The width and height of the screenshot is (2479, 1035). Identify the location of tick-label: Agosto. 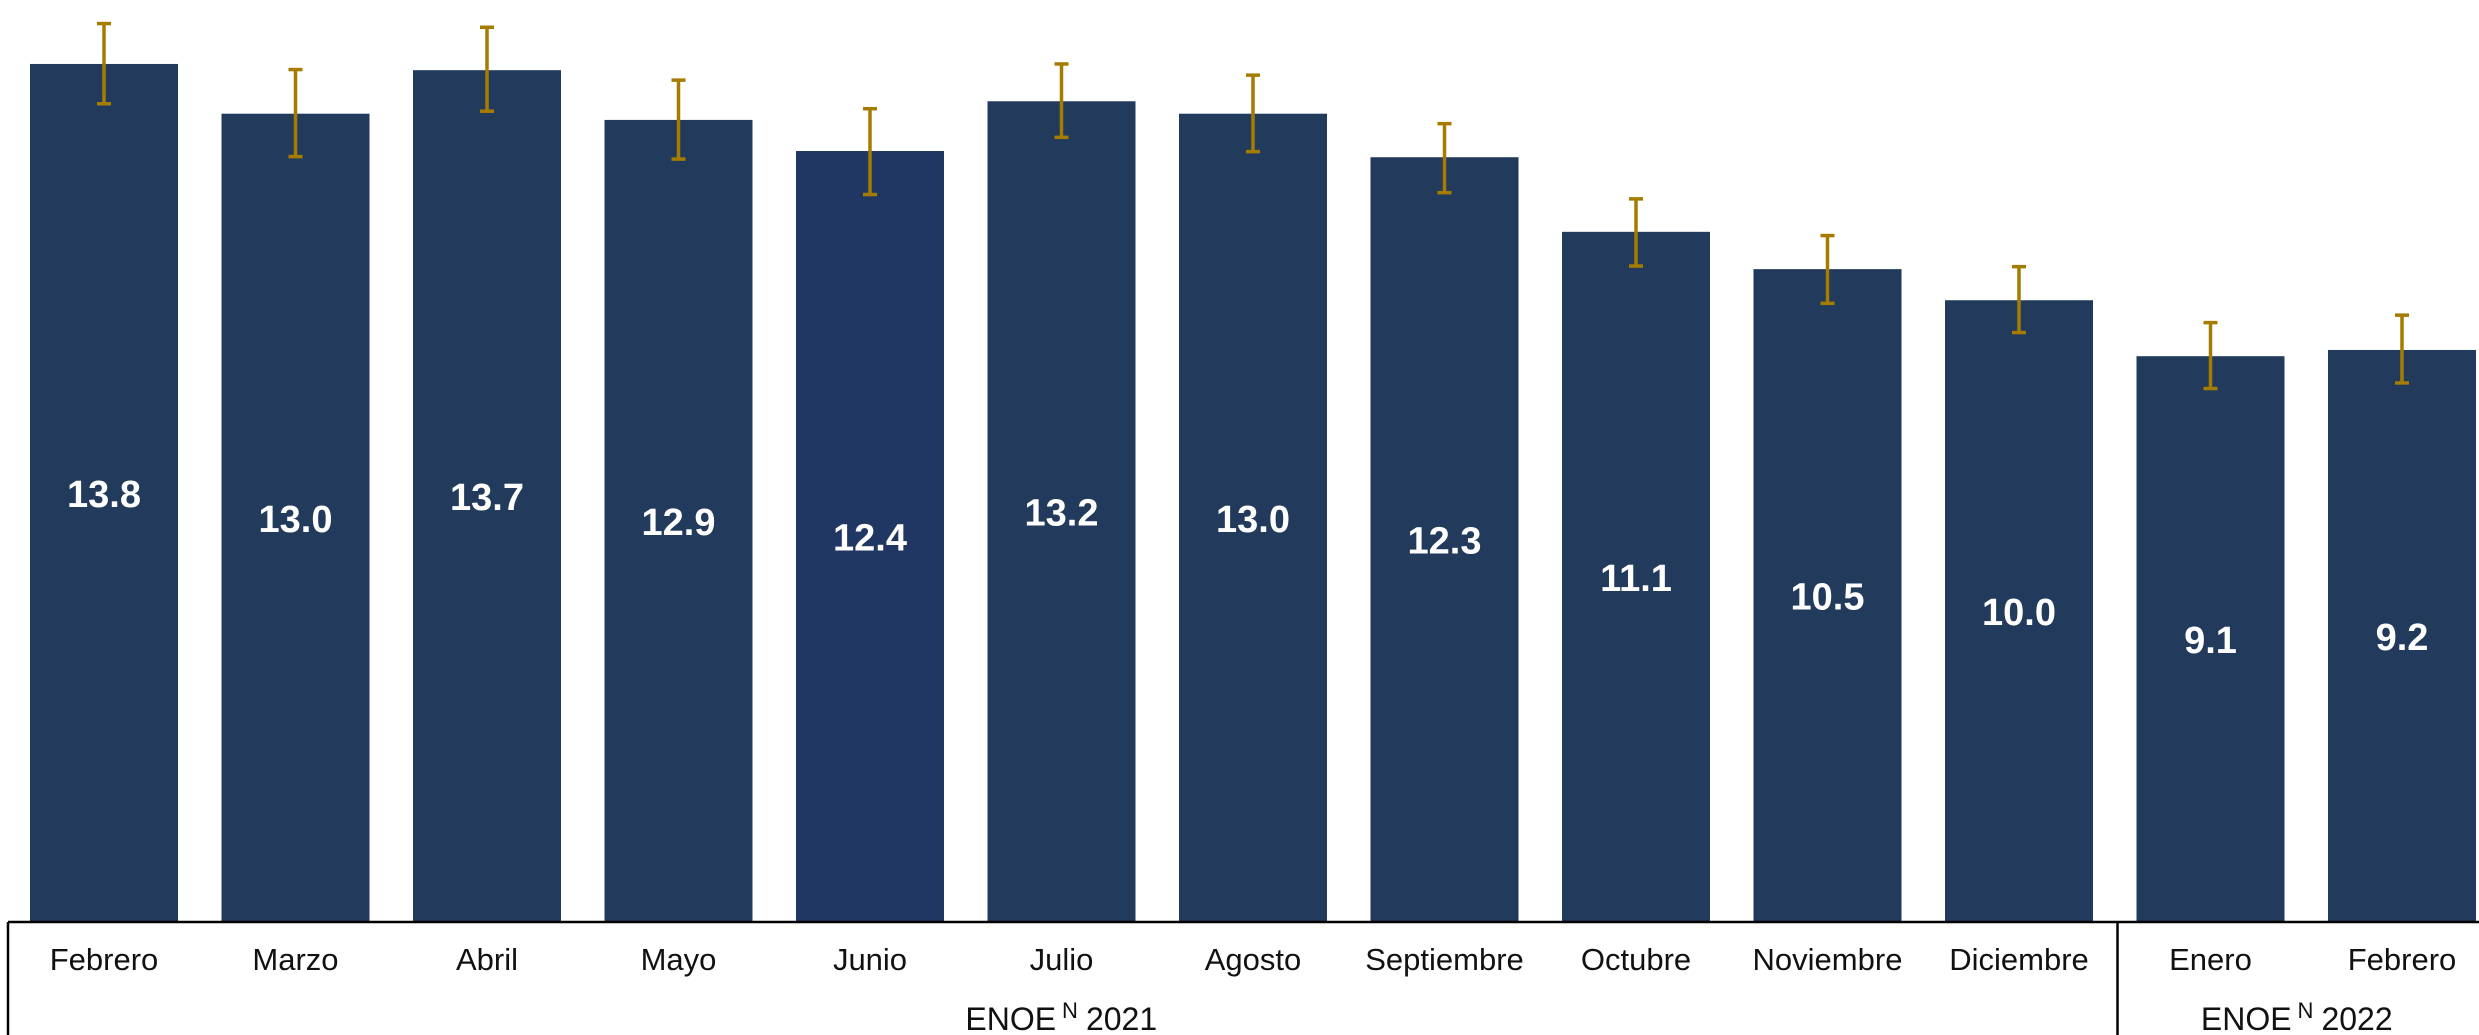
(1253, 959).